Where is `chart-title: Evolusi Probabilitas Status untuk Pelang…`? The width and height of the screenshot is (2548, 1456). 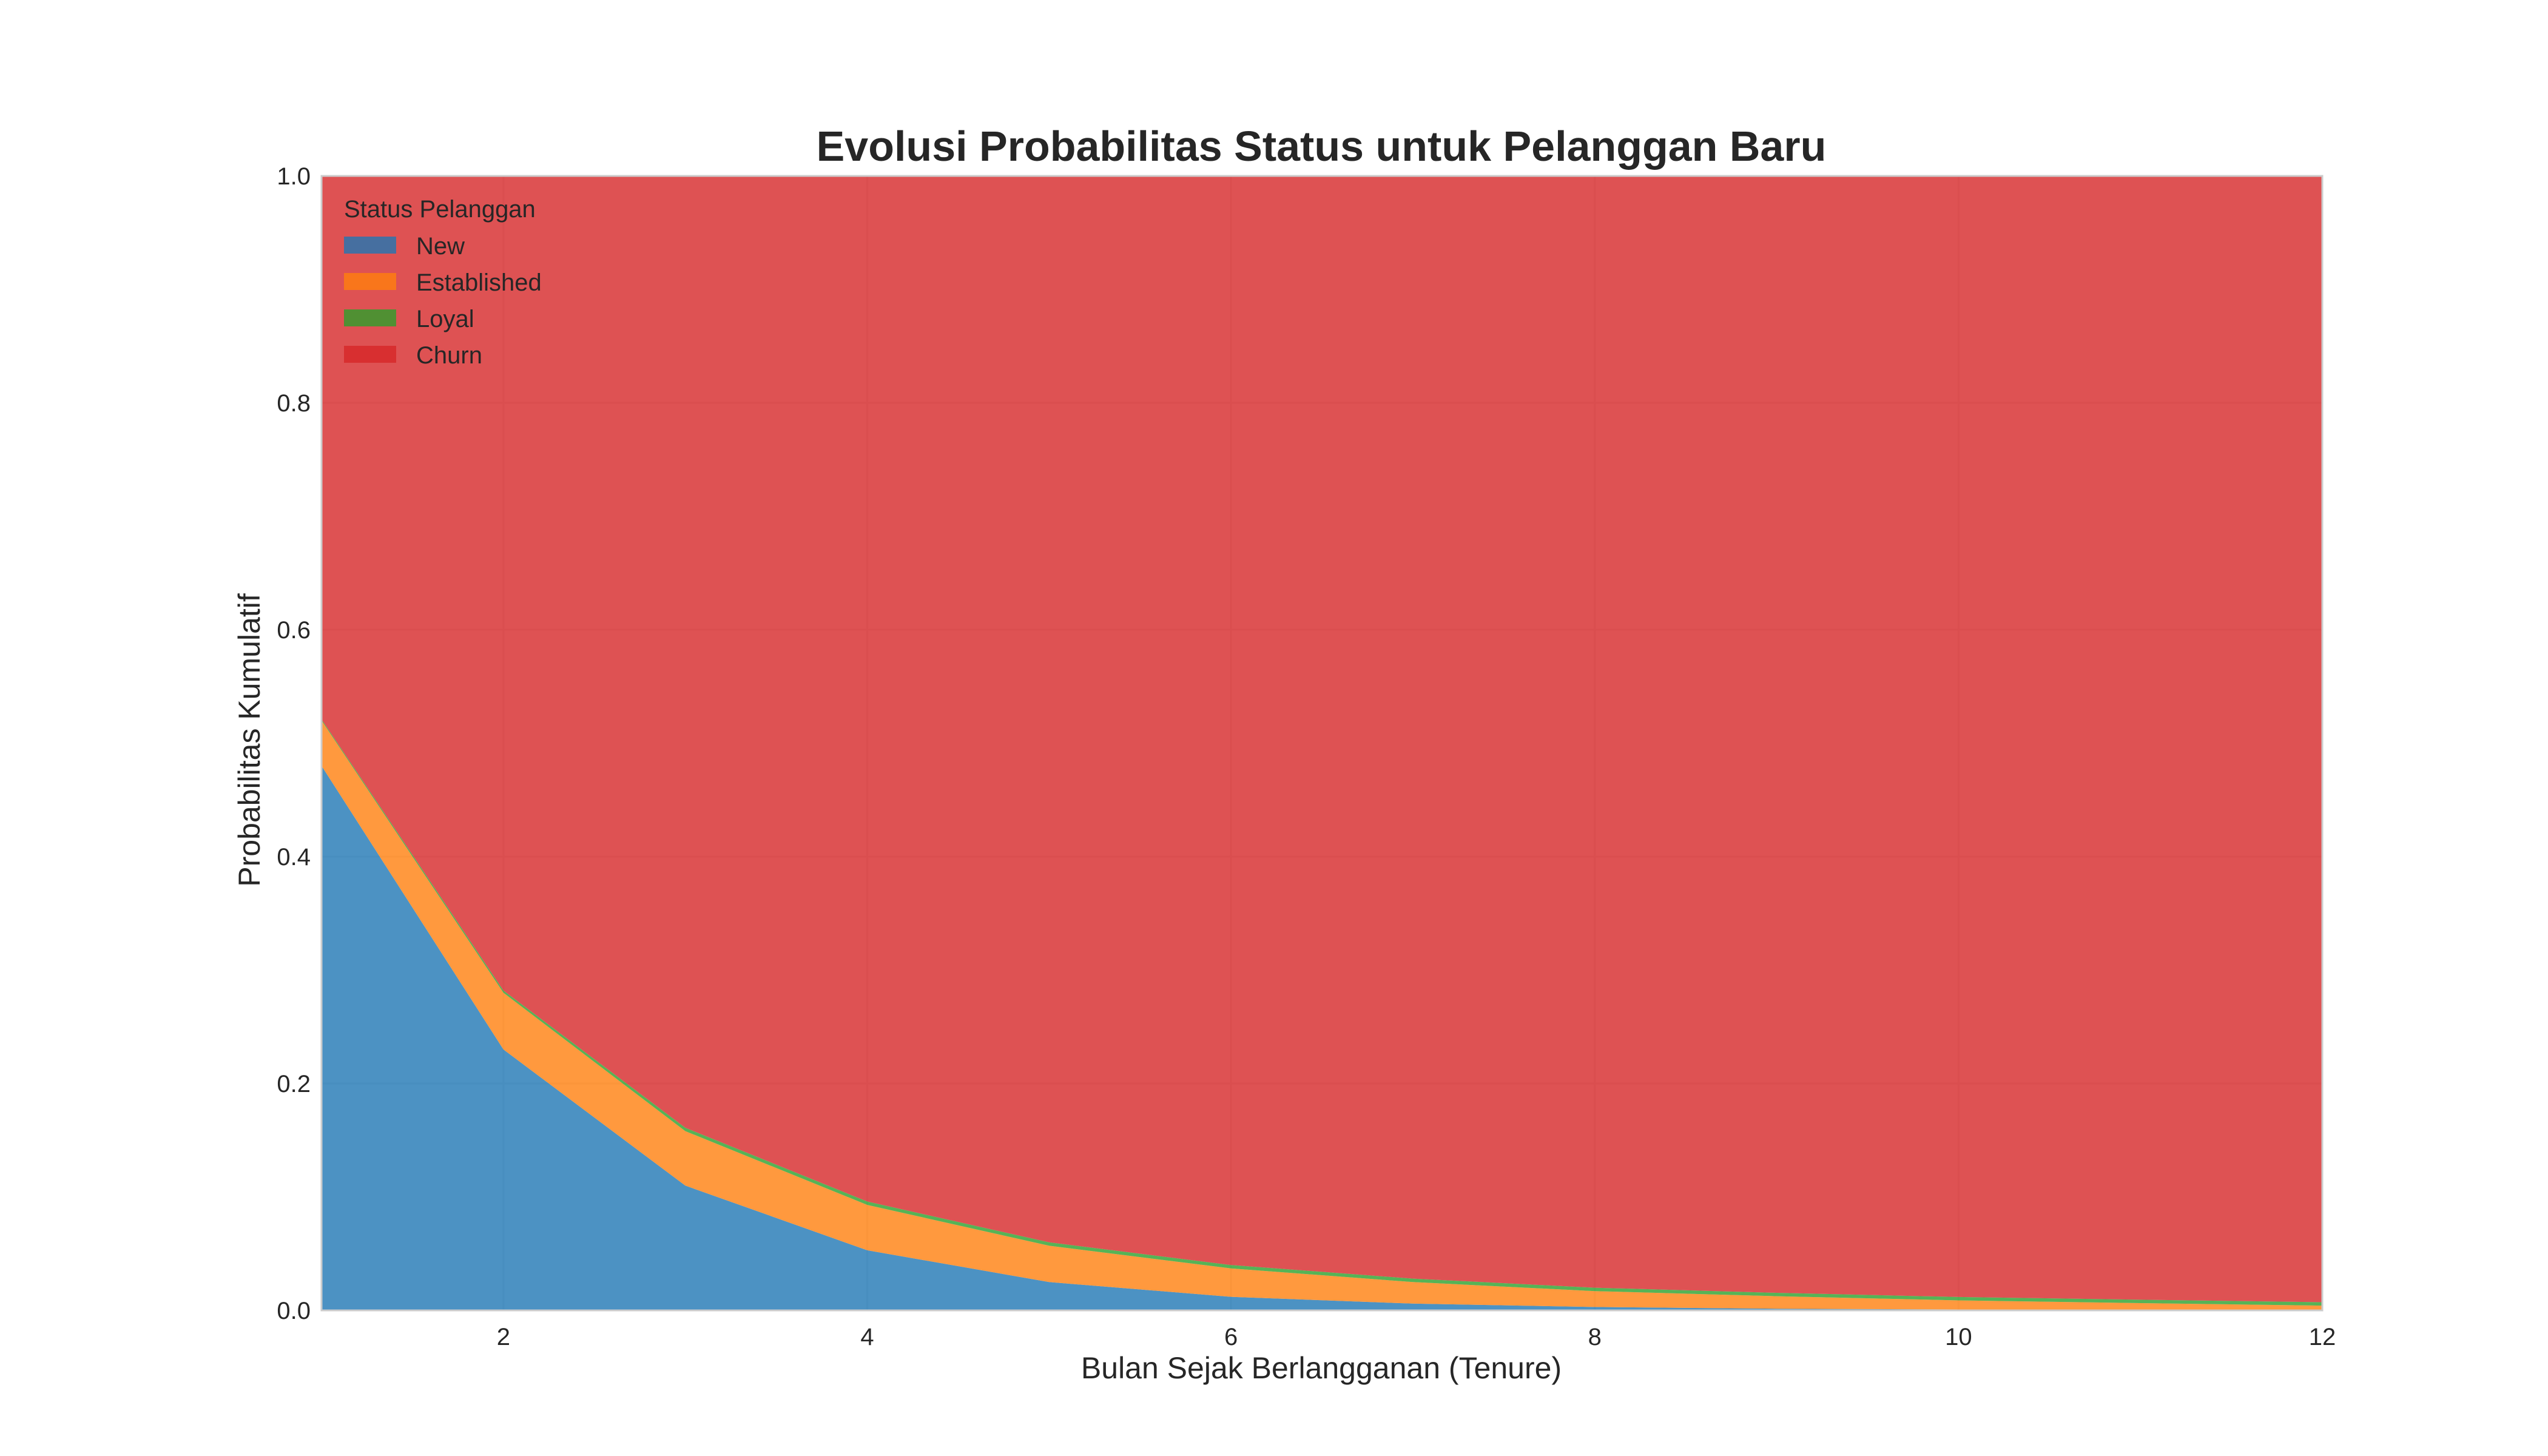 chart-title: Evolusi Probabilitas Status untuk Pelang… is located at coordinates (1322, 146).